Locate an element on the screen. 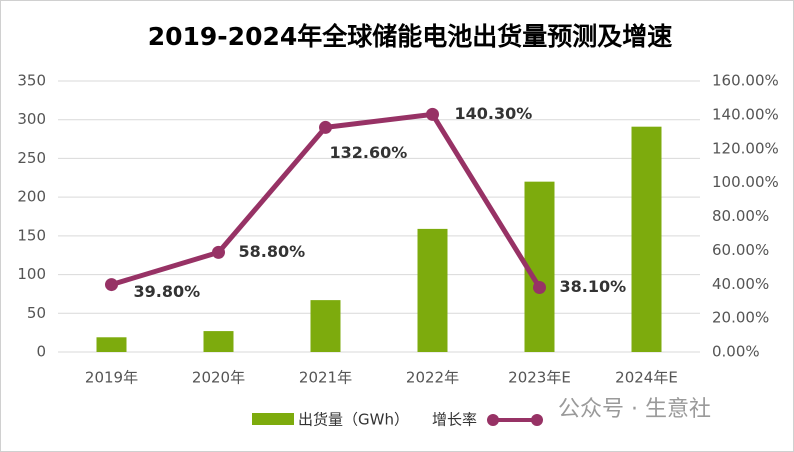 The height and width of the screenshot is (452, 794). data-label: 140.30% is located at coordinates (494, 113).